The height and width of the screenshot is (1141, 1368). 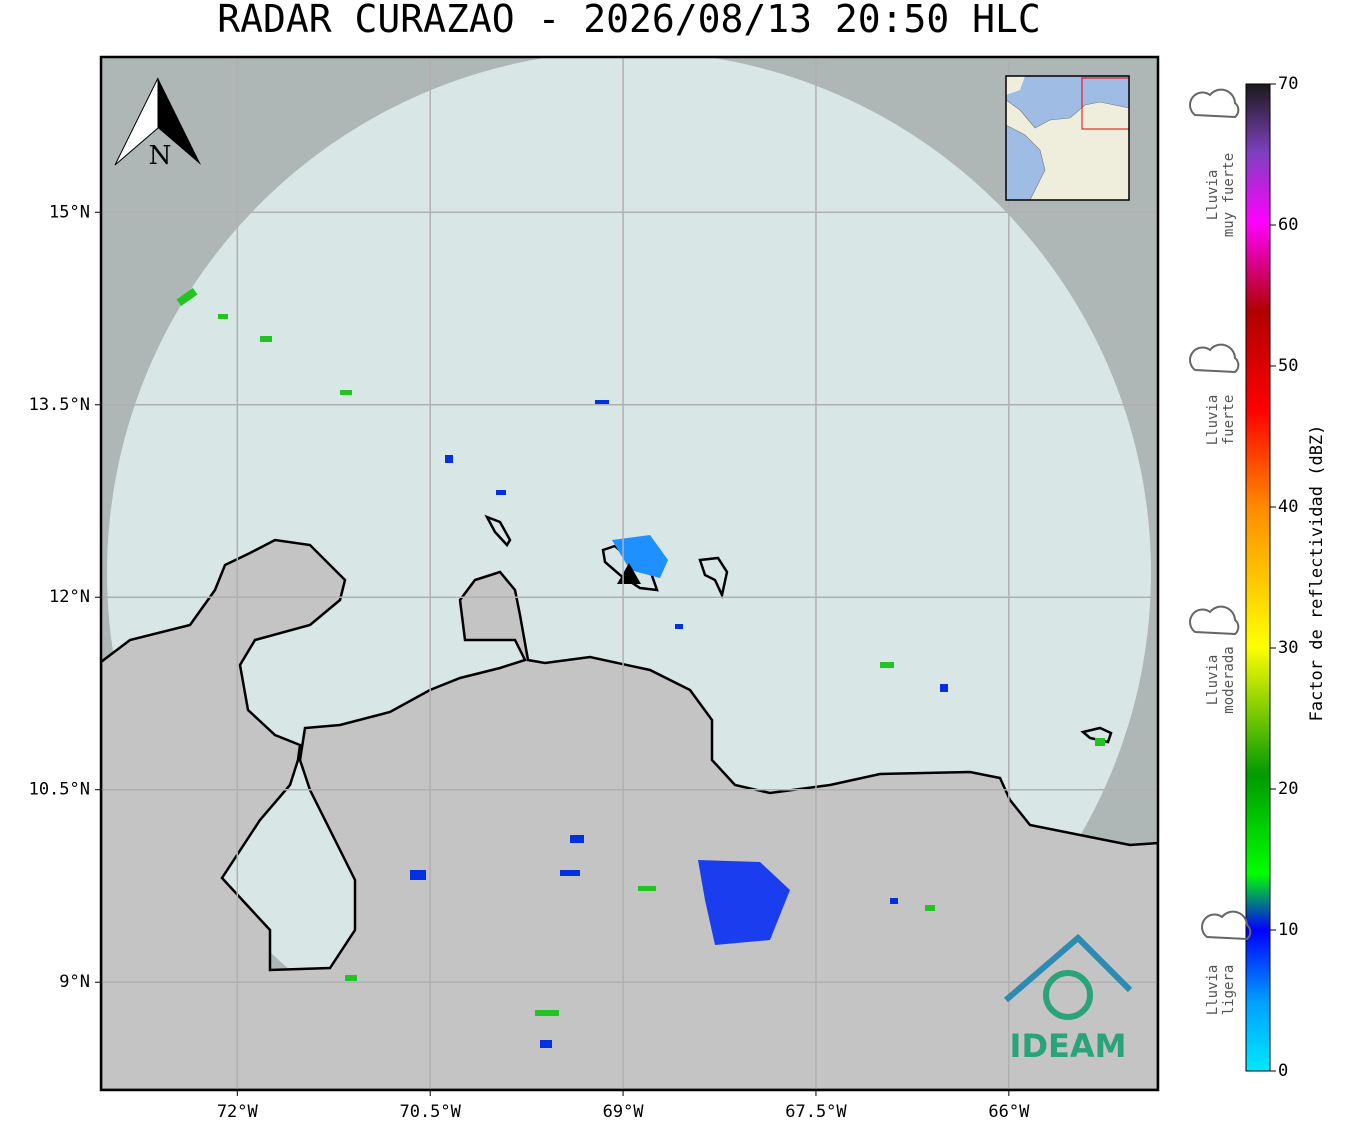 I want to click on x-tick-label: 72°W, so click(x=238, y=1112).